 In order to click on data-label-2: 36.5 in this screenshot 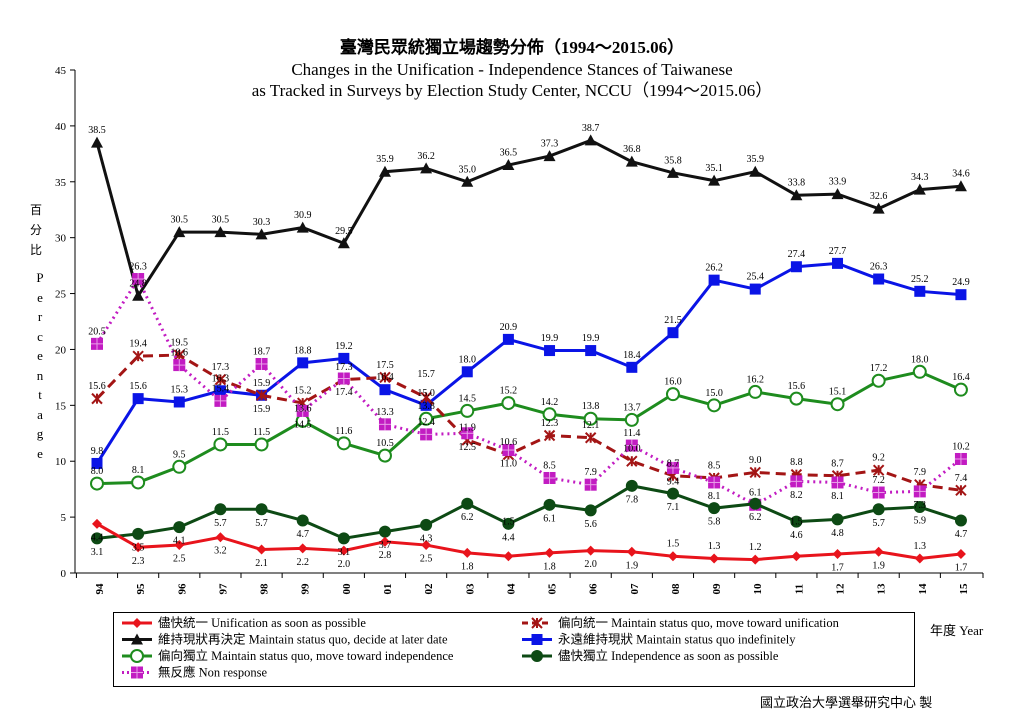, I will do `click(509, 153)`.